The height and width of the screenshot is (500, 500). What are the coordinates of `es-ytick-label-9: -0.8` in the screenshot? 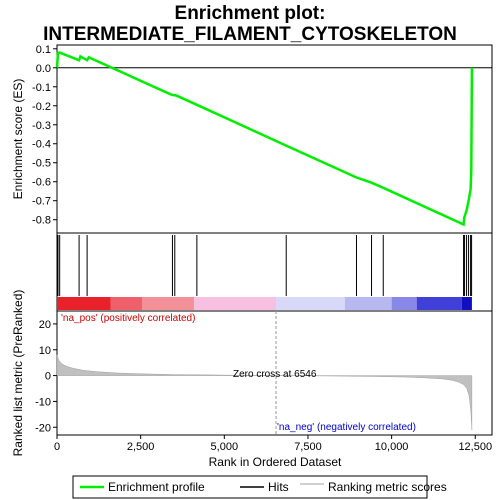 It's located at (41, 221).